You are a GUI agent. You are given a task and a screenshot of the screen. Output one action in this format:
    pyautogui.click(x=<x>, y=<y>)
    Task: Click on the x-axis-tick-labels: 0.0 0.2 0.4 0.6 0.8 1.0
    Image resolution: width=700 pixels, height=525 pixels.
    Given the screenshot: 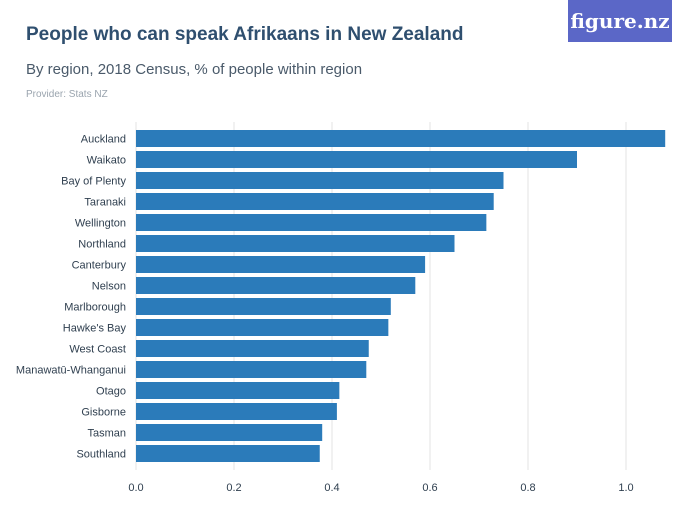 What is the action you would take?
    pyautogui.click(x=380, y=488)
    